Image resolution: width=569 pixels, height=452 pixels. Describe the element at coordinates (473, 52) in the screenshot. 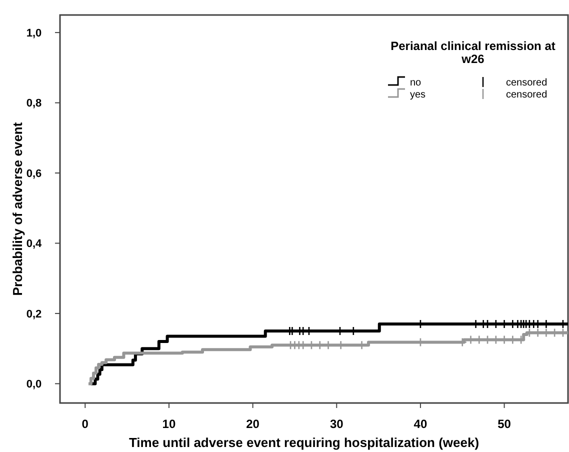

I see `legend-title: Perianal clinical remission at w26` at that location.